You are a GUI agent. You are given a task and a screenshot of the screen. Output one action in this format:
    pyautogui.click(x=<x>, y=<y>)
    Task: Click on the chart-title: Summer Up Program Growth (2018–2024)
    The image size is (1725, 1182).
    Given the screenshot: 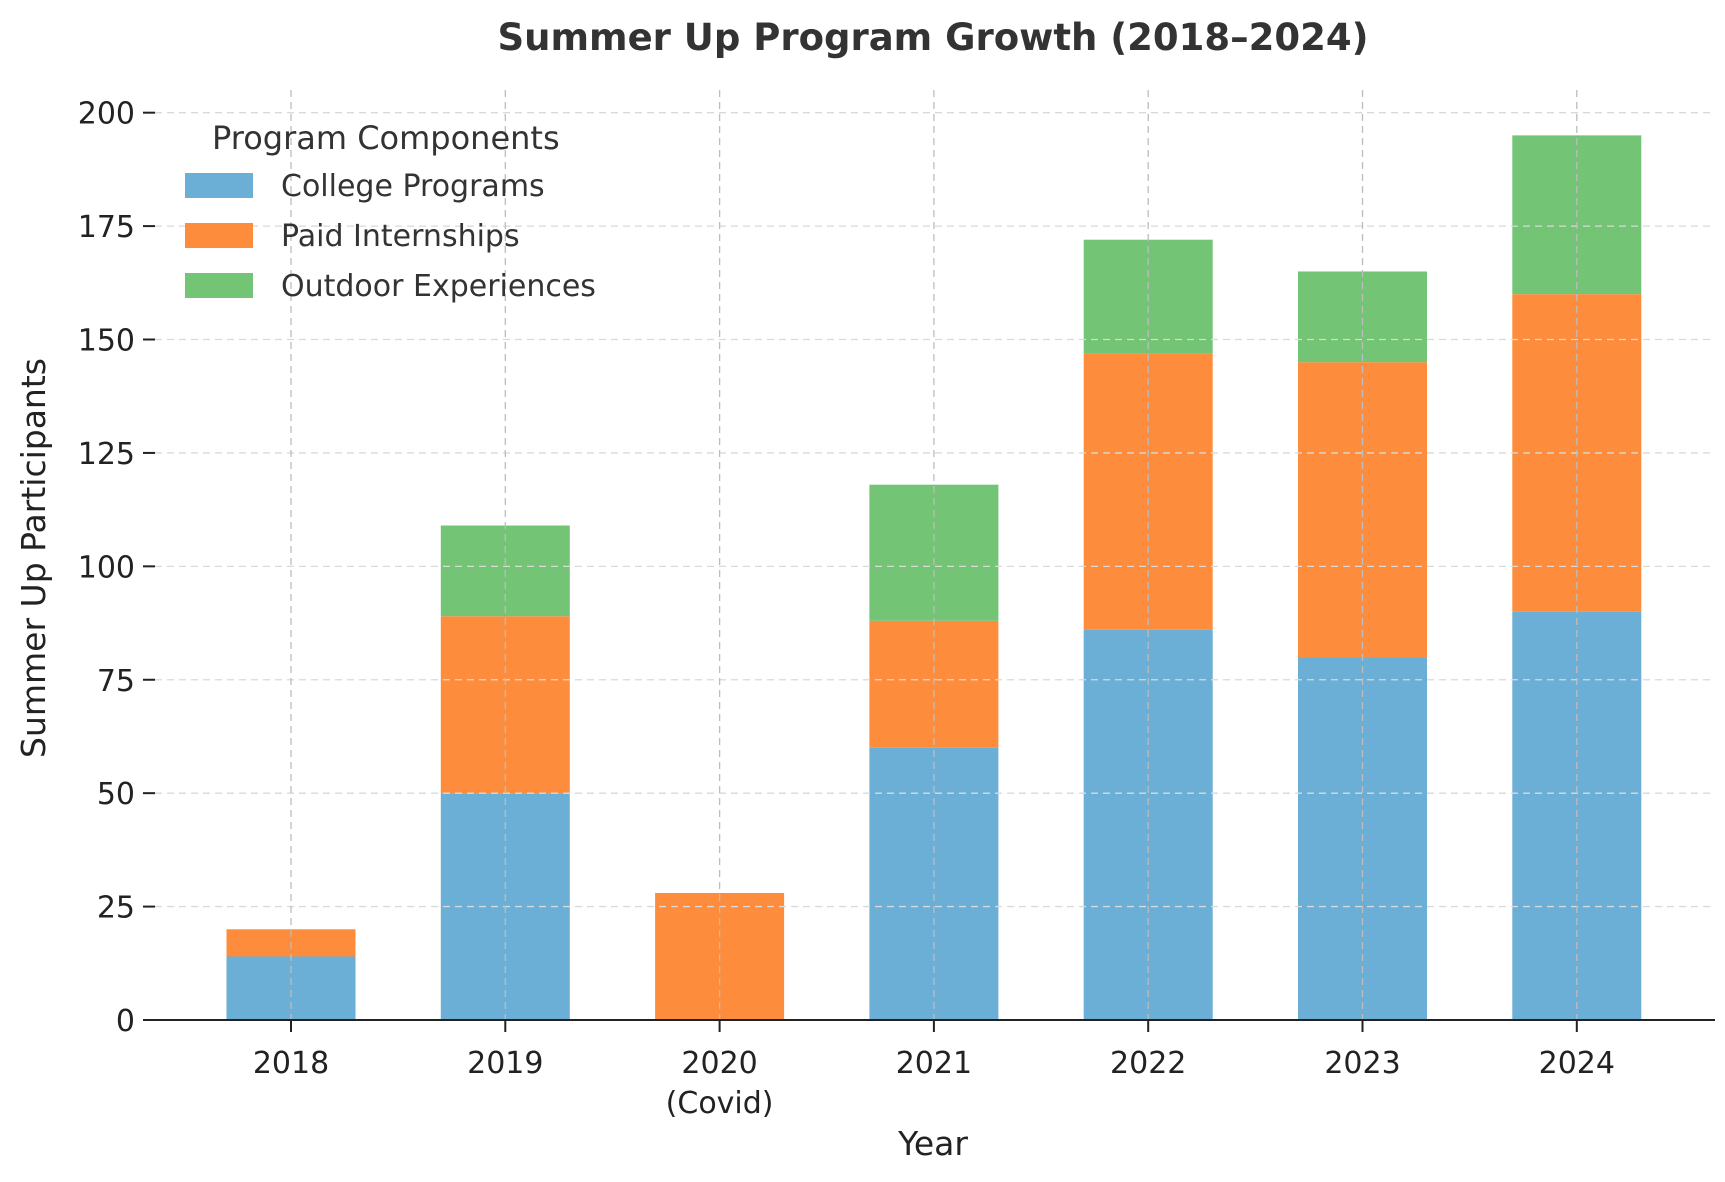 What is the action you would take?
    pyautogui.click(x=932, y=37)
    